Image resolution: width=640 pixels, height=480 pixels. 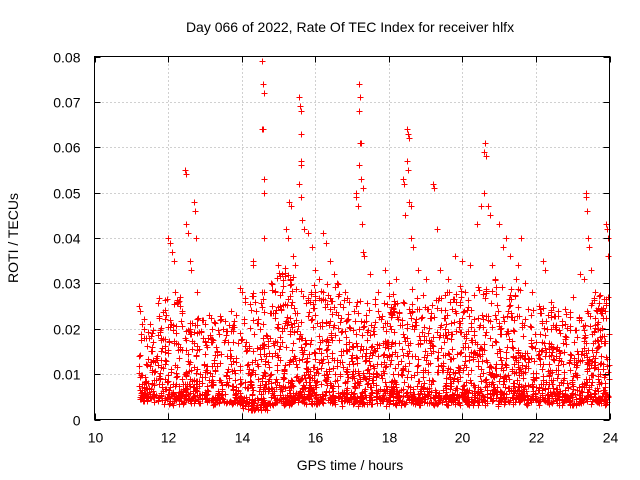 I want to click on y-tick-label: 0.05, so click(x=66, y=194).